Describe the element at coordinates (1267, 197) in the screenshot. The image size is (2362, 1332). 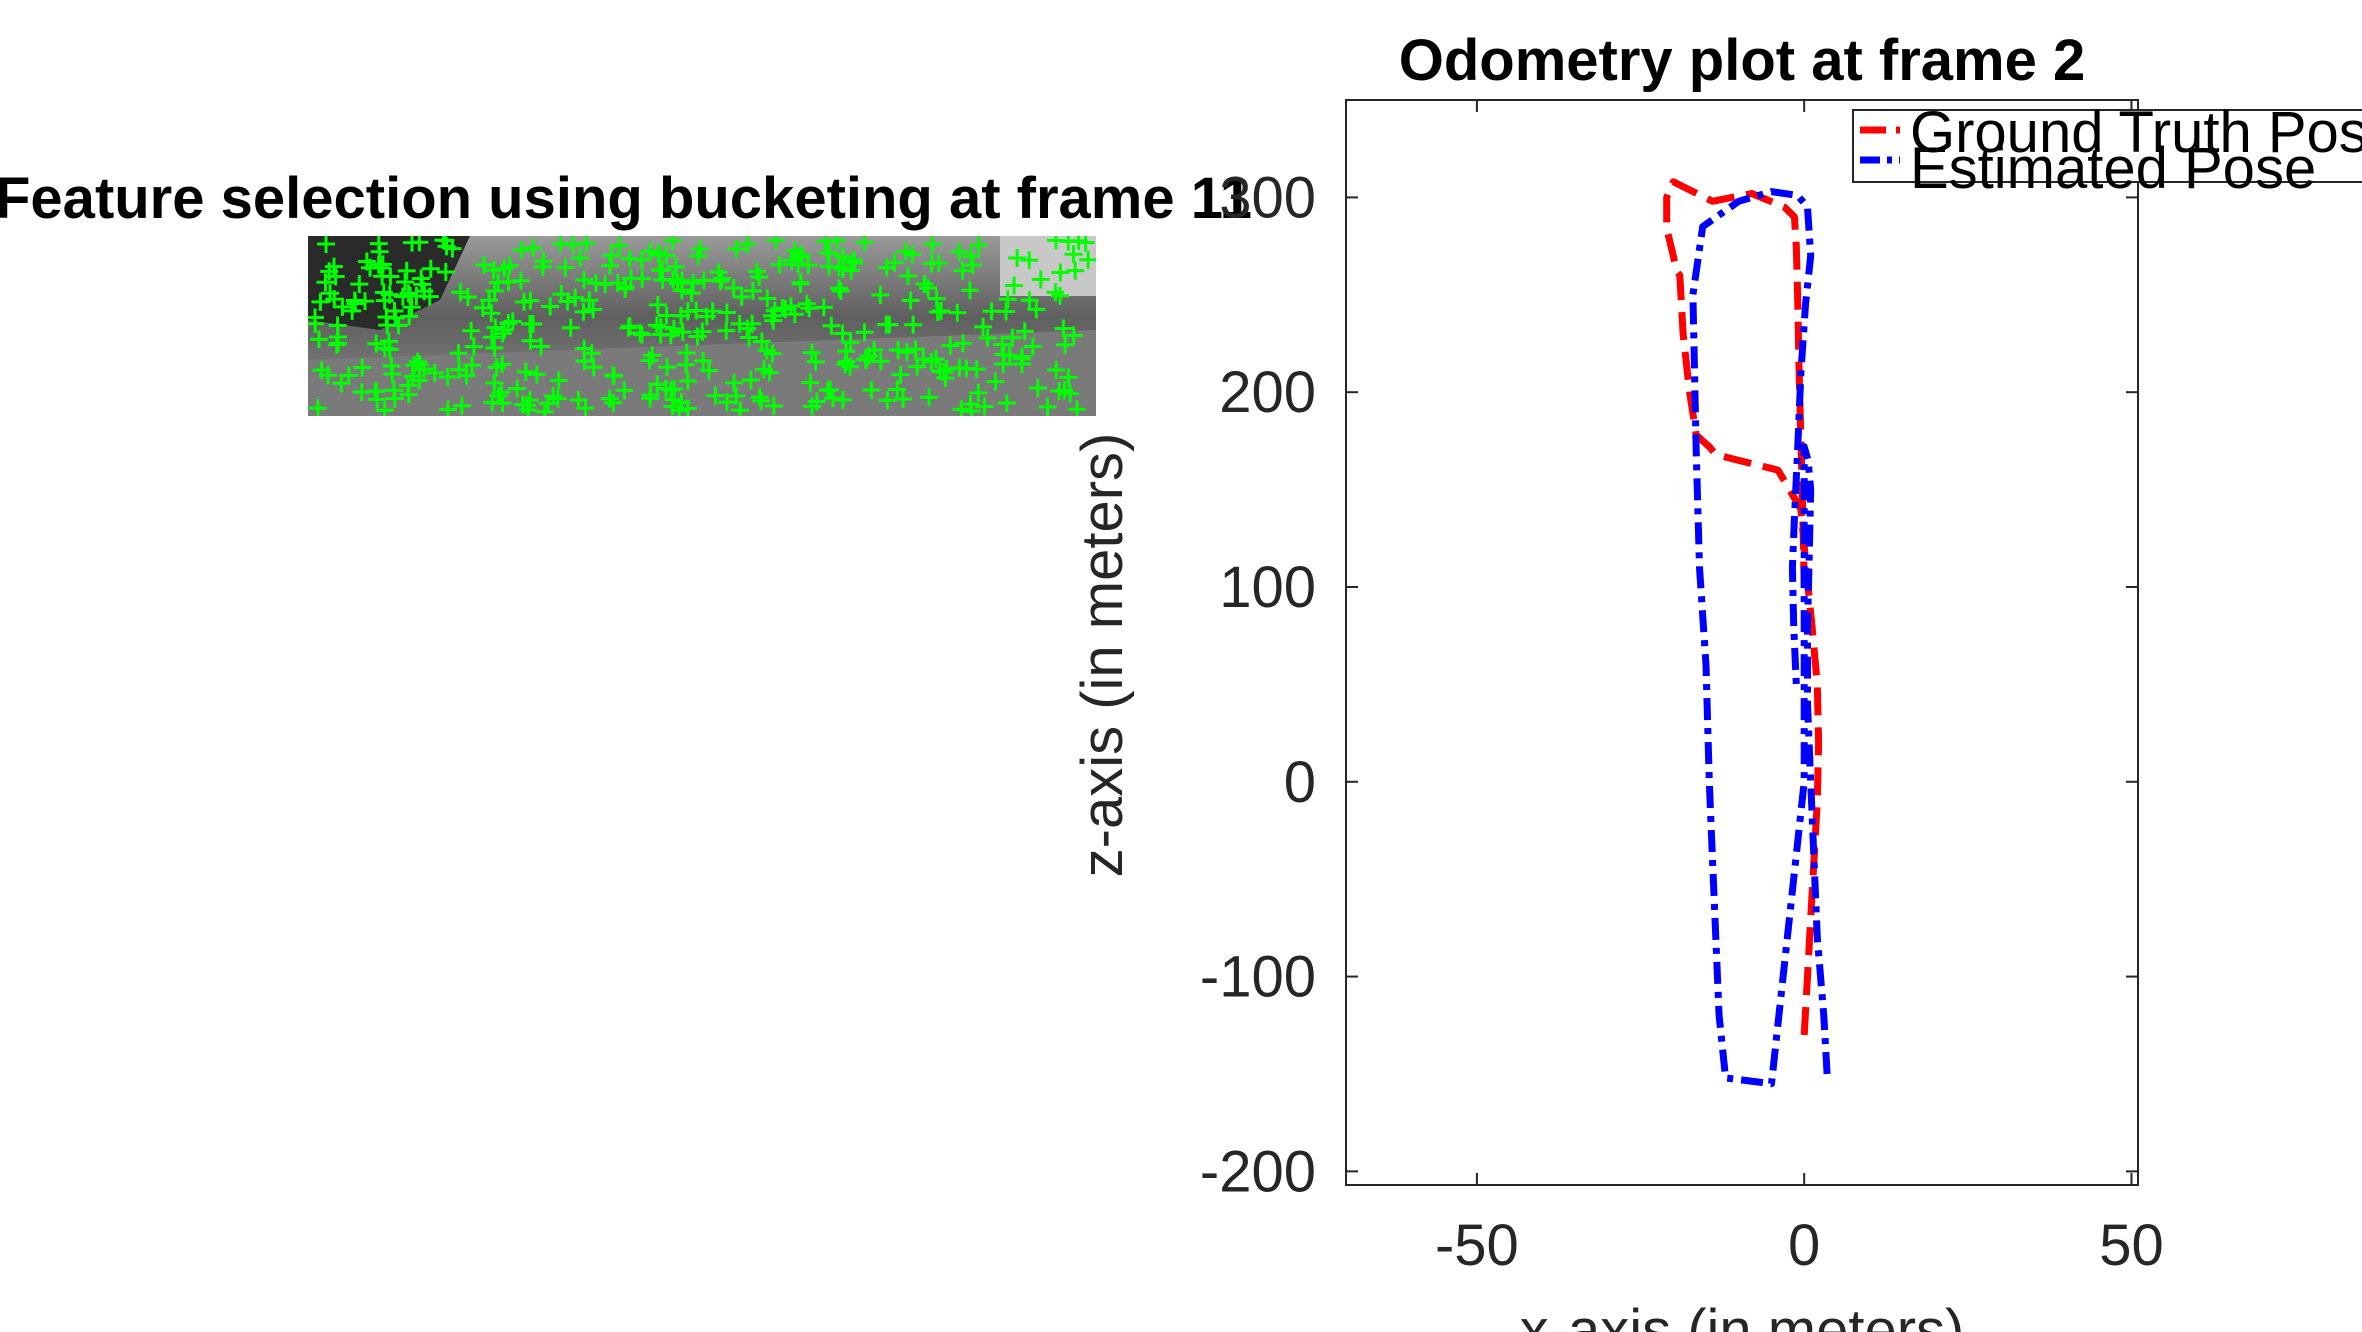
I see `y-tick-label: 300` at that location.